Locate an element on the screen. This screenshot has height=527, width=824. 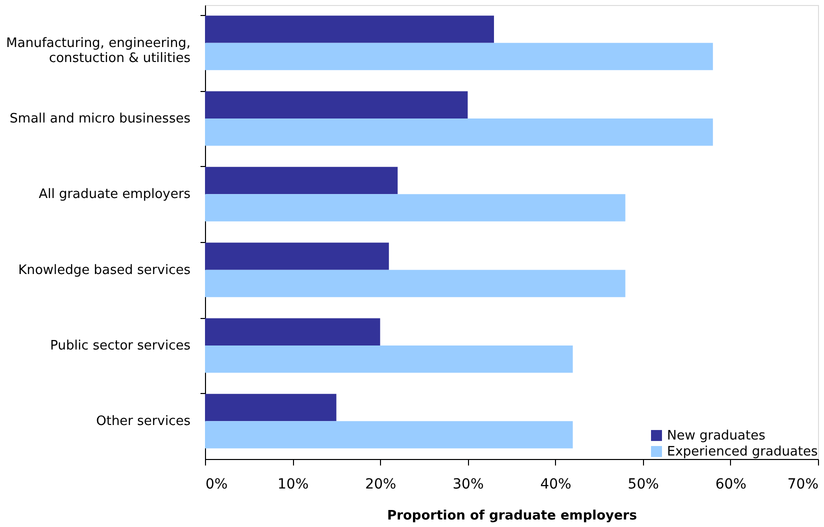
x-tick-label: 30% is located at coordinates (468, 484).